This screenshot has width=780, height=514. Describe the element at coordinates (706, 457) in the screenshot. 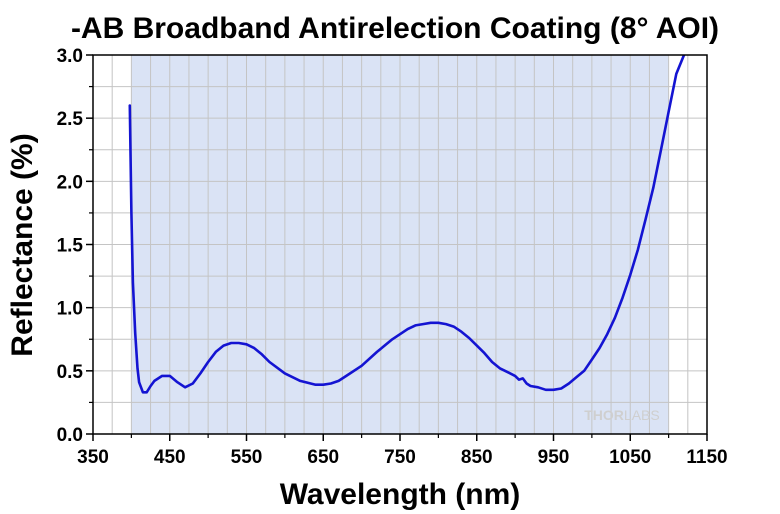

I see `x-tick-label: 1150` at that location.